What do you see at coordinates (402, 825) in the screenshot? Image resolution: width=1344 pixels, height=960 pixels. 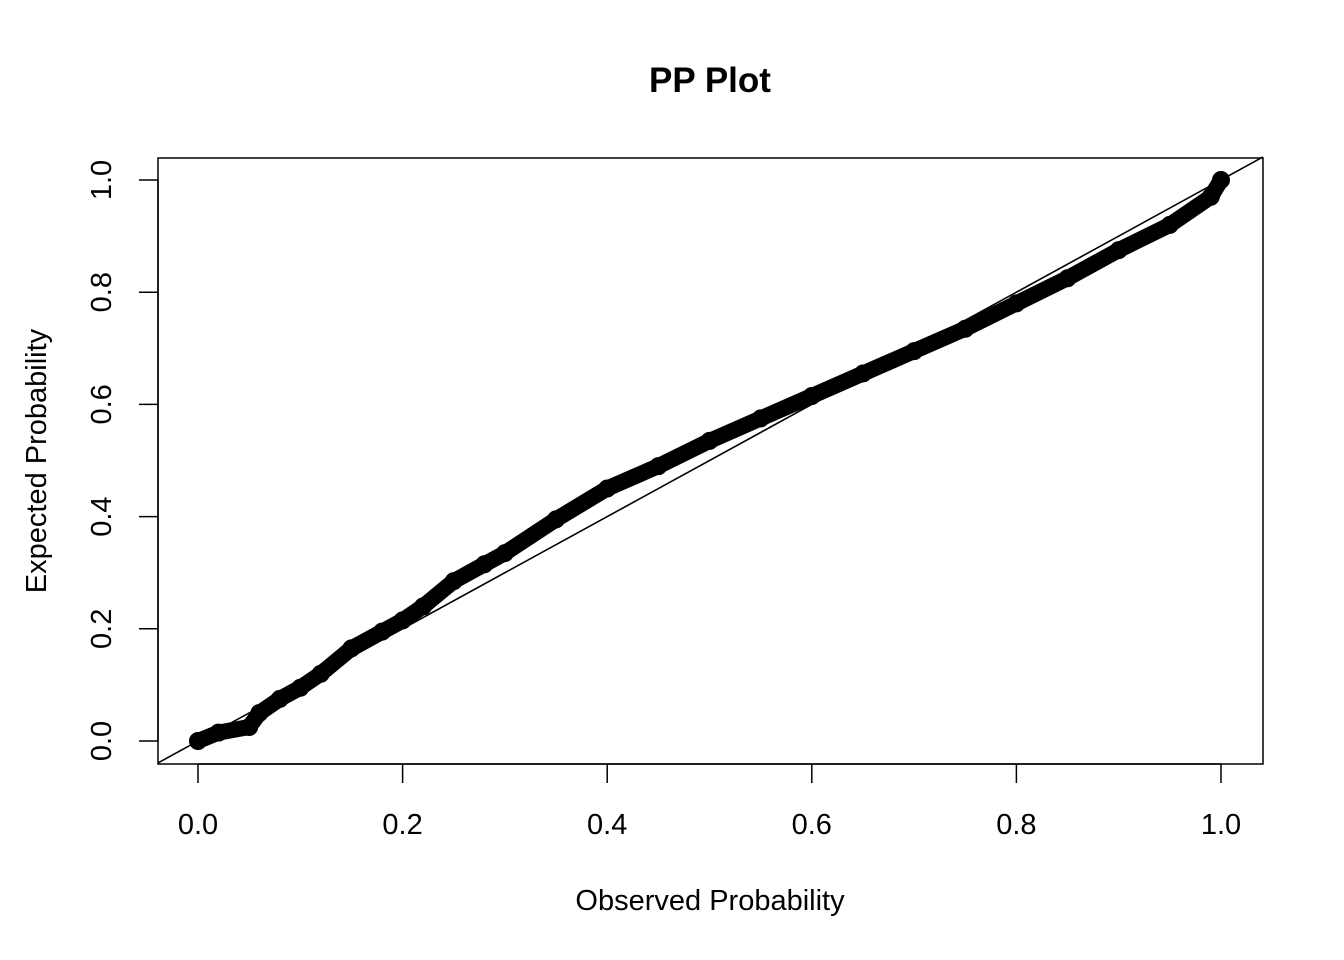 I see `x-tick-label: 0.2` at bounding box center [402, 825].